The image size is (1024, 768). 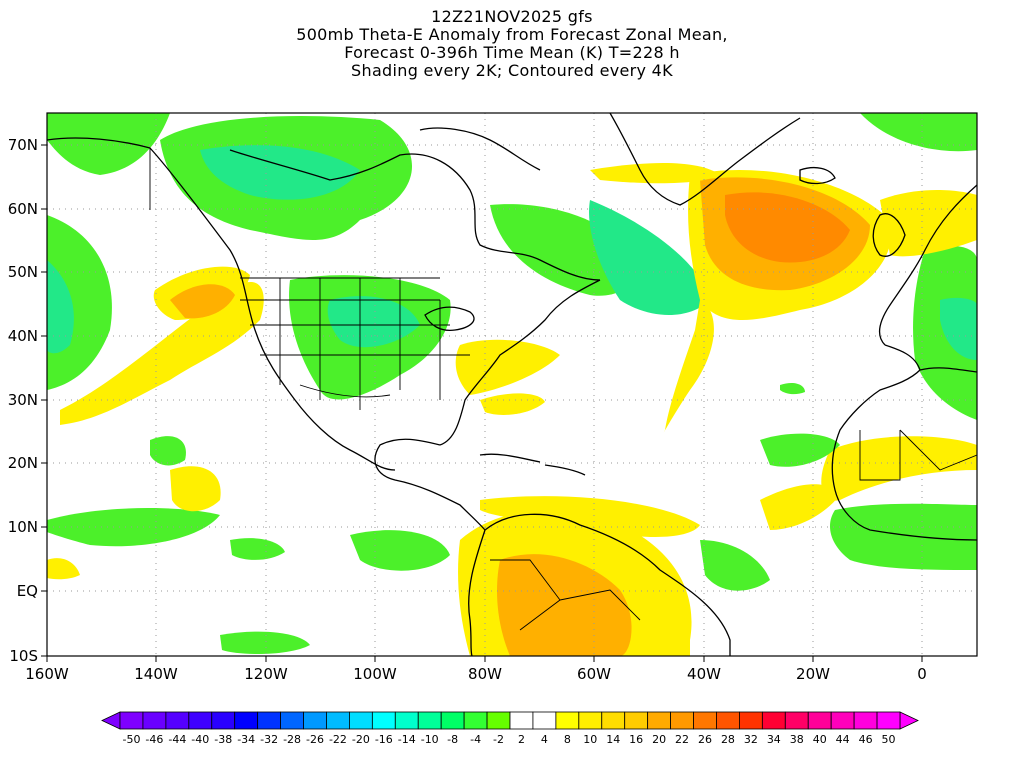 I want to click on colorbar-label: -20, so click(x=361, y=739).